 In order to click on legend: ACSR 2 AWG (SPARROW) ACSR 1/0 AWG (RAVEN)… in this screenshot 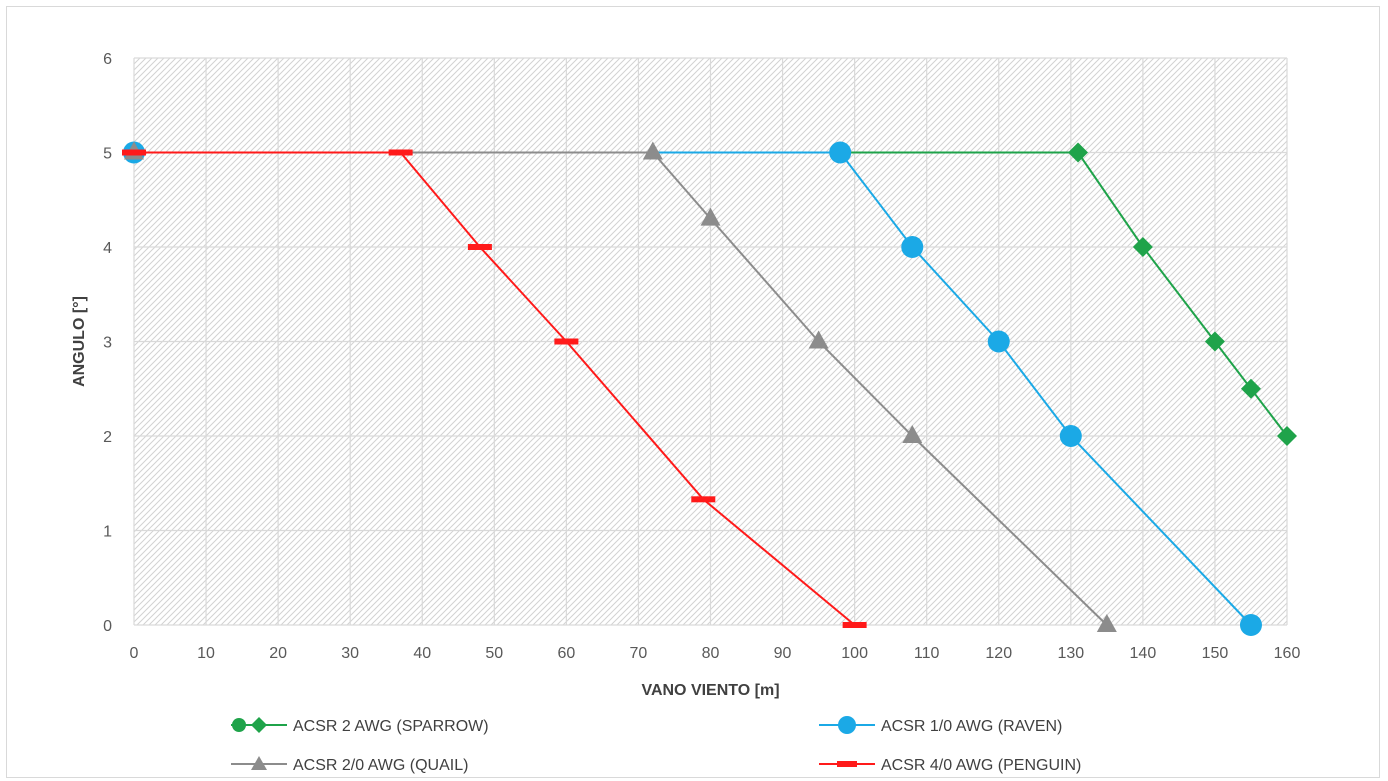, I will do `click(656, 745)`.